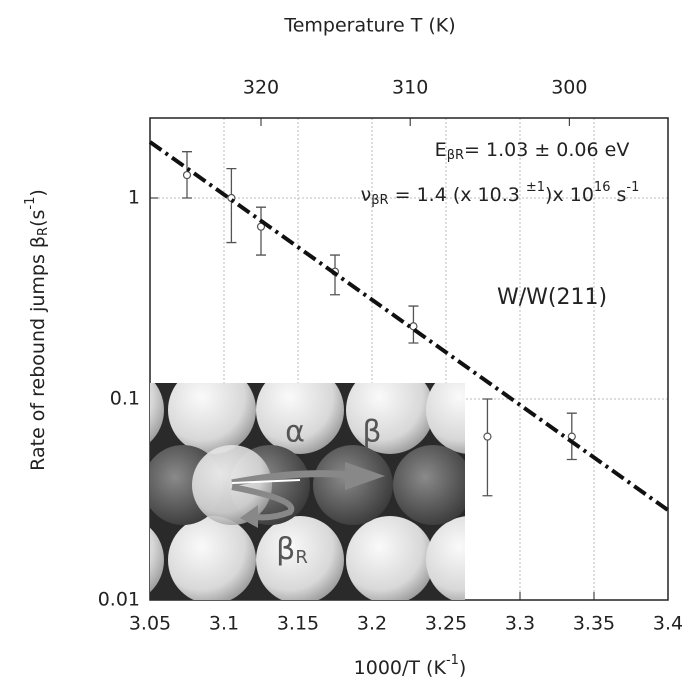  Describe the element at coordinates (546, 150) in the screenshot. I see `text-part: = 1.03 ± 0.06 eV` at that location.